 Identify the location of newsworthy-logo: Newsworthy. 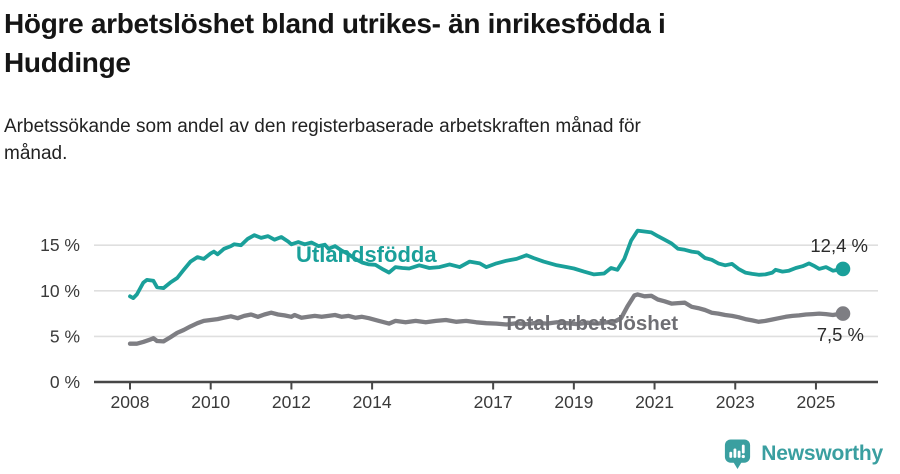
(802, 454).